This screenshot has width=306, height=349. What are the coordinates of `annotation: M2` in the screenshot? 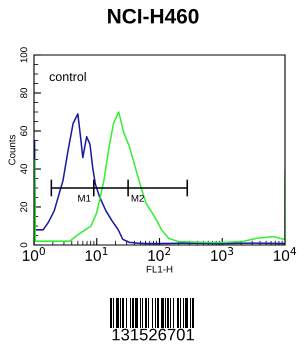 It's located at (138, 198).